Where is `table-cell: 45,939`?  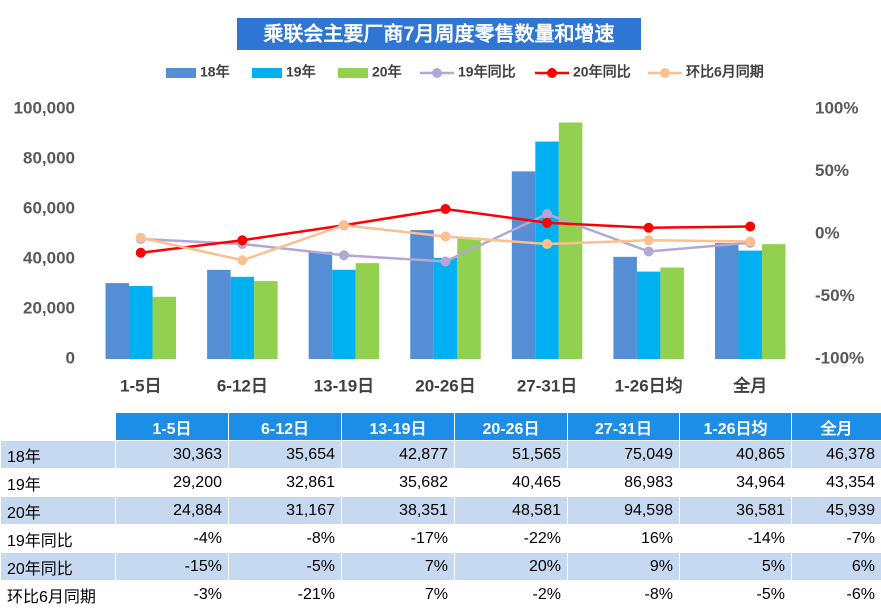 table-cell: 45,939 is located at coordinates (836, 510).